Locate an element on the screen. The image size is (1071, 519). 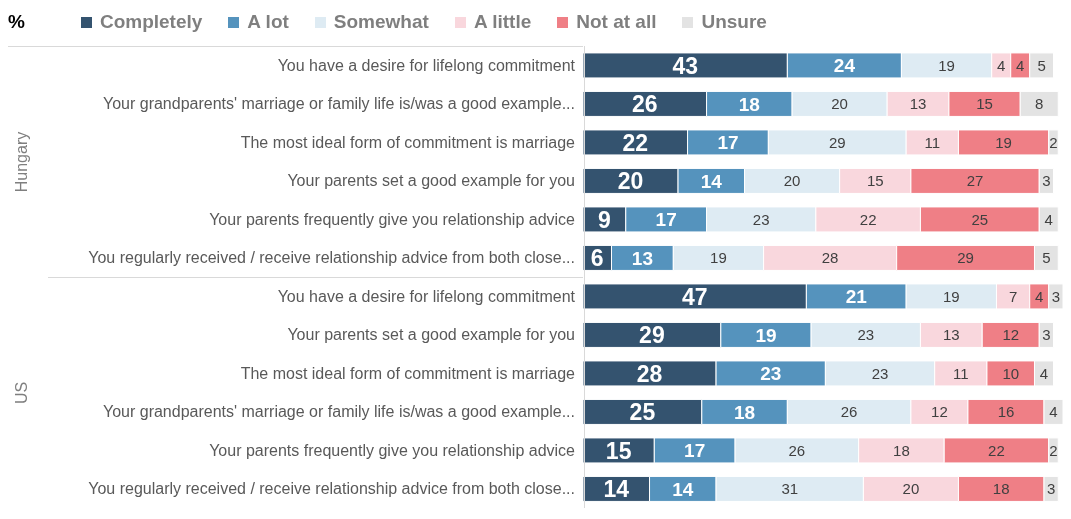
legend-label: Completely is located at coordinates (150, 22).